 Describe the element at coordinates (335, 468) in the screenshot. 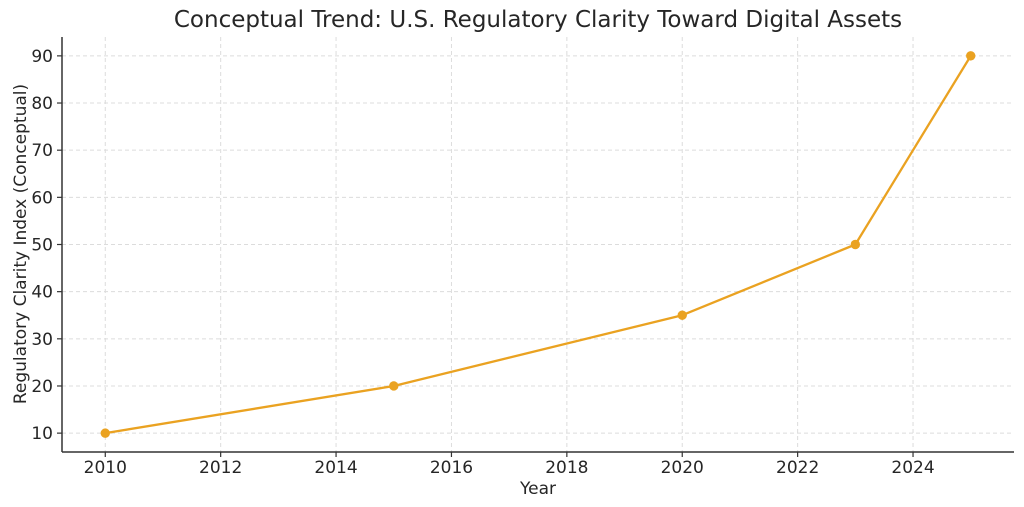

I see `x-tick-label: 2014` at that location.